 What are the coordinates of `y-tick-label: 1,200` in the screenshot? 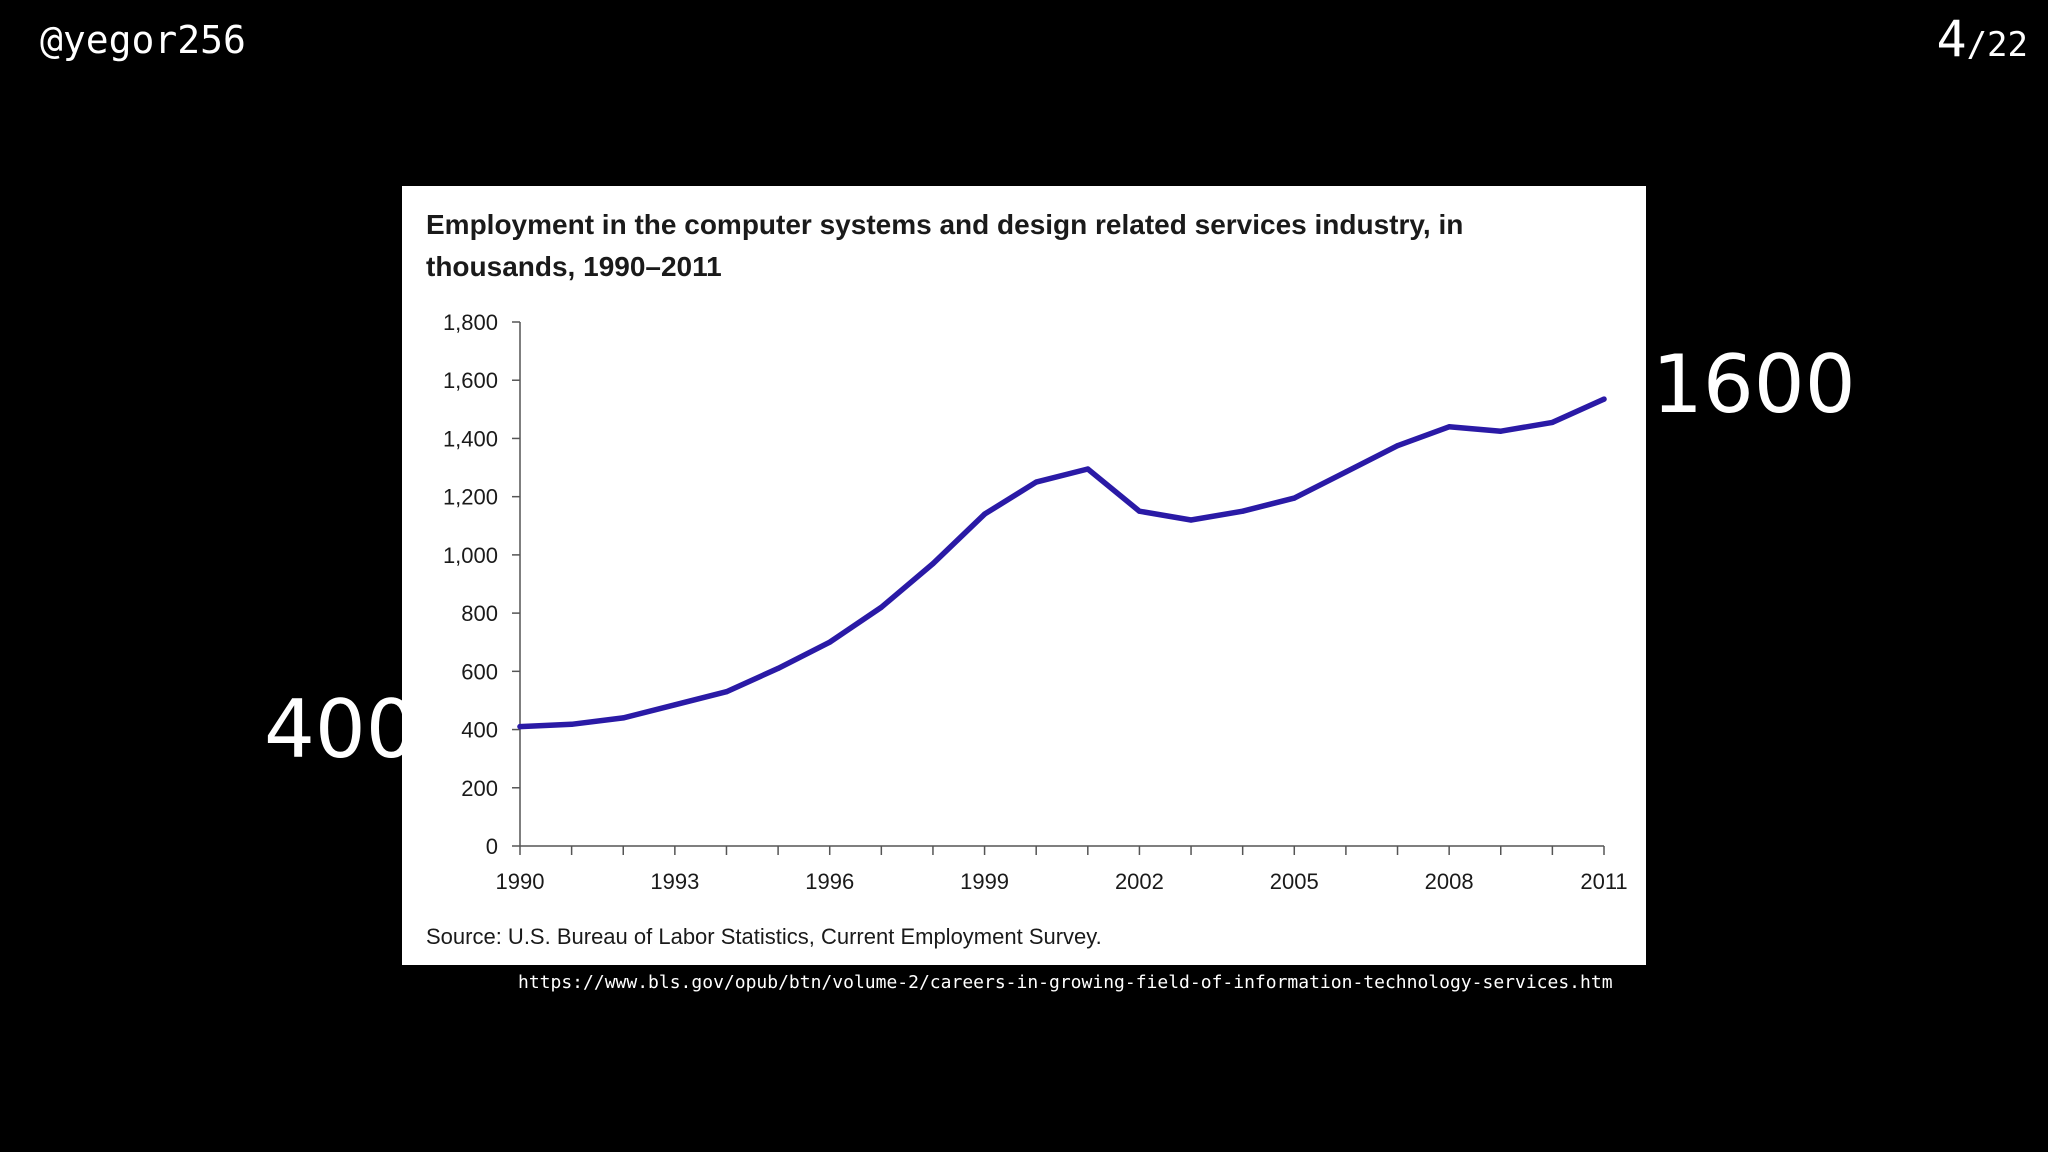 It's located at (470, 497).